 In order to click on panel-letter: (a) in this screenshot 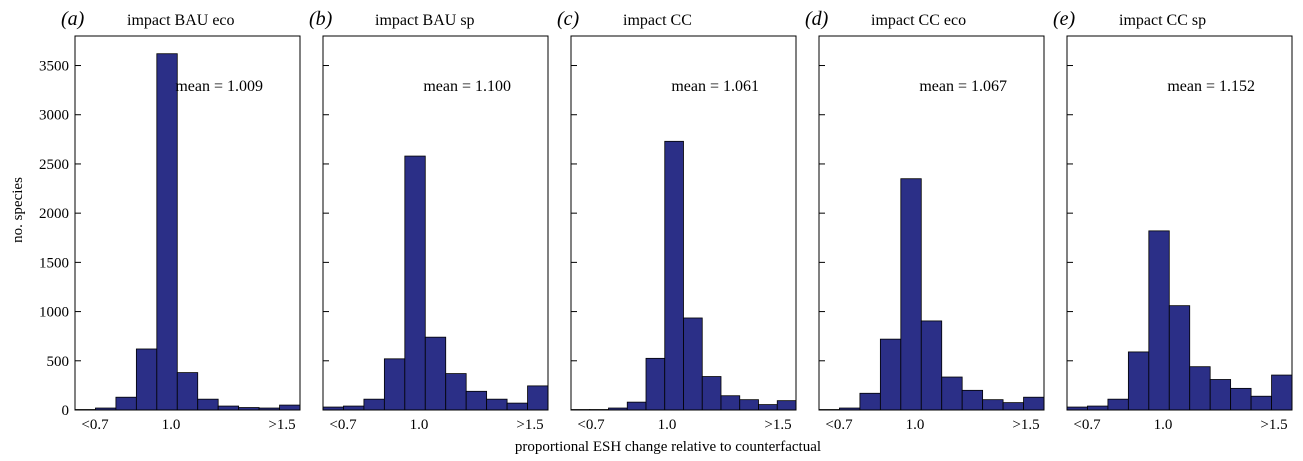, I will do `click(73, 19)`.